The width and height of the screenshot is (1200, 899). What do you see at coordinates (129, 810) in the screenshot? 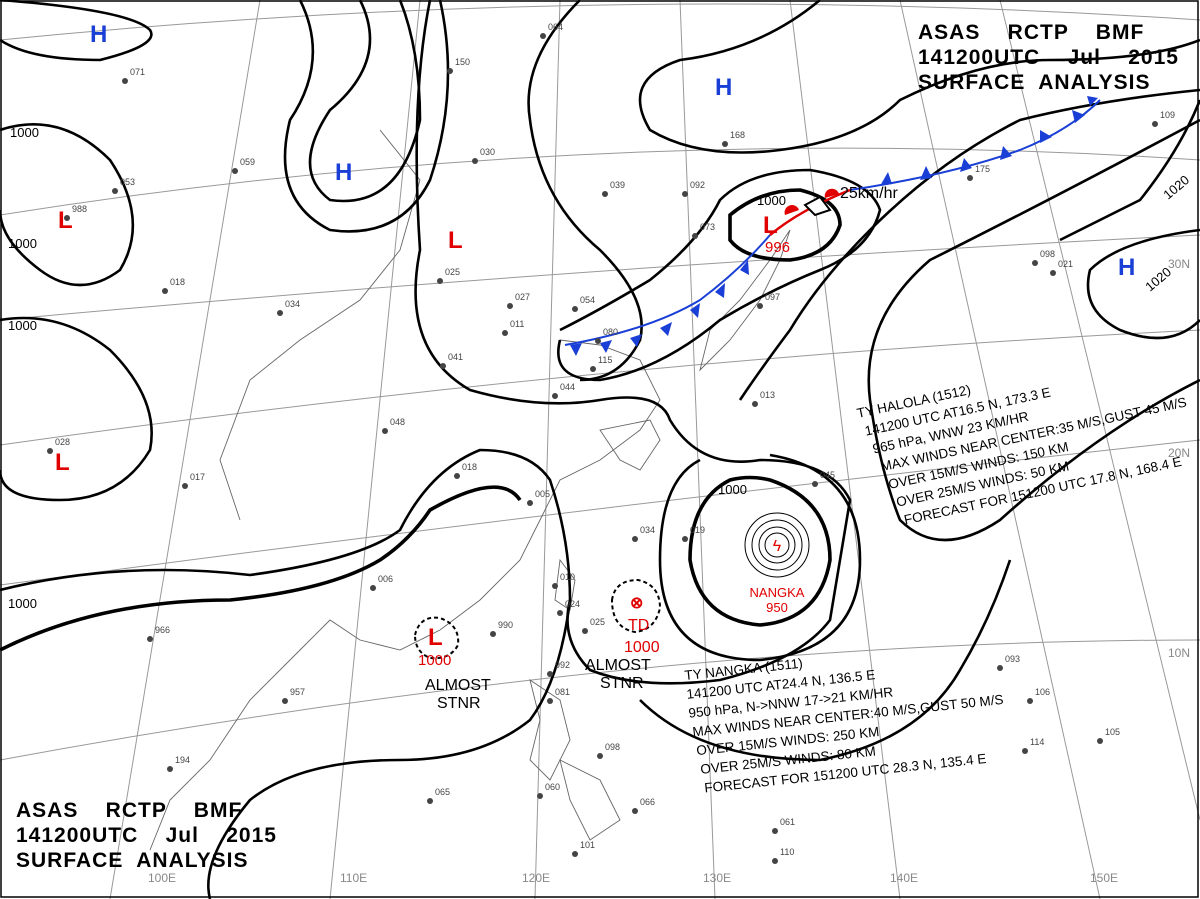
I see `footer-line-1: ASAS RCTP BMF` at bounding box center [129, 810].